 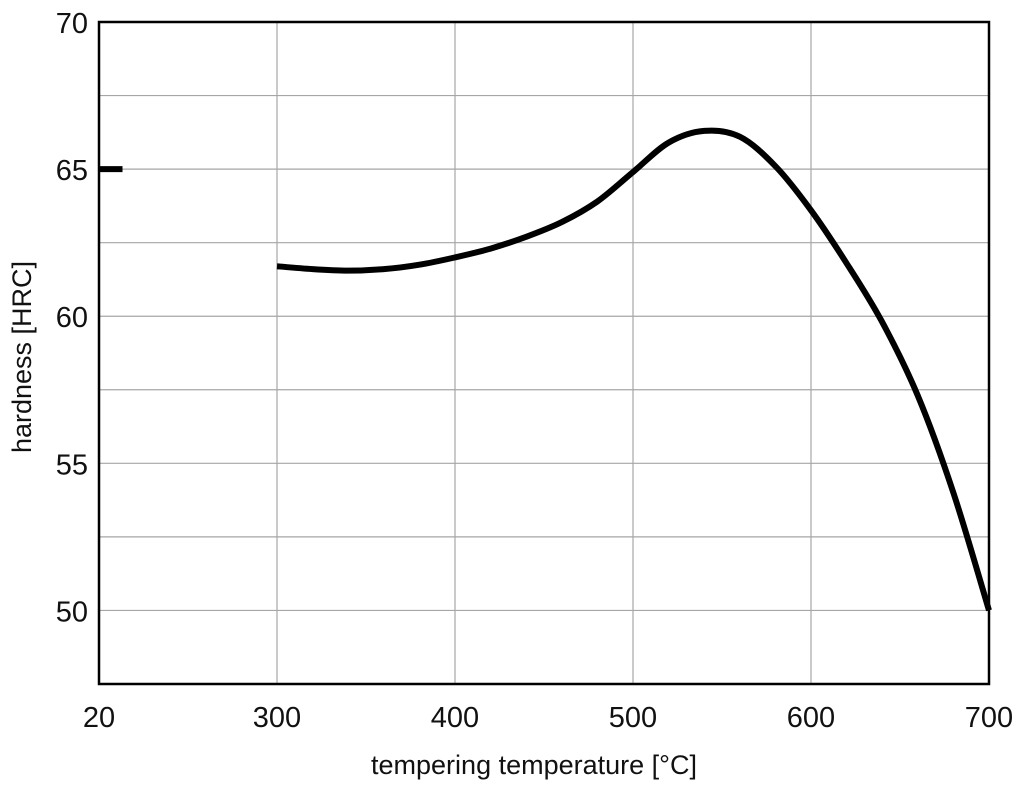 I want to click on x-axis-label: tempering temperature [°C], so click(x=534, y=765).